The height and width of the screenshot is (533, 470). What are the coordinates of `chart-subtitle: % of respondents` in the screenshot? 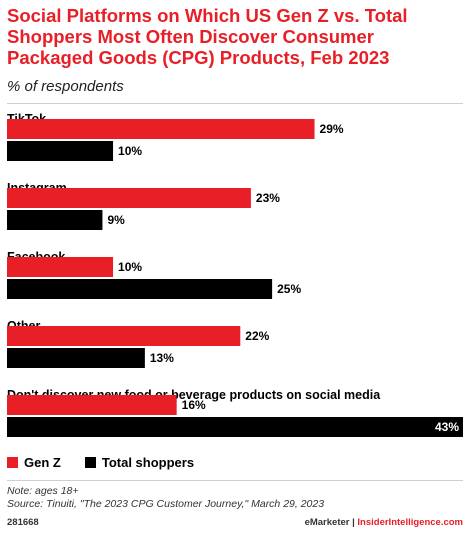 It's located at (65, 86).